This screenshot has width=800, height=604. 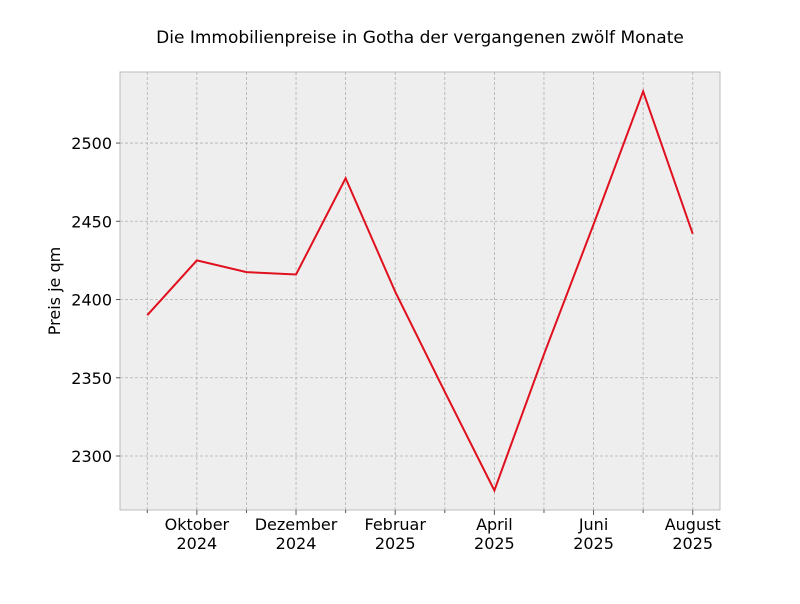 I want to click on x-tick-label: April 2025, so click(x=494, y=534).